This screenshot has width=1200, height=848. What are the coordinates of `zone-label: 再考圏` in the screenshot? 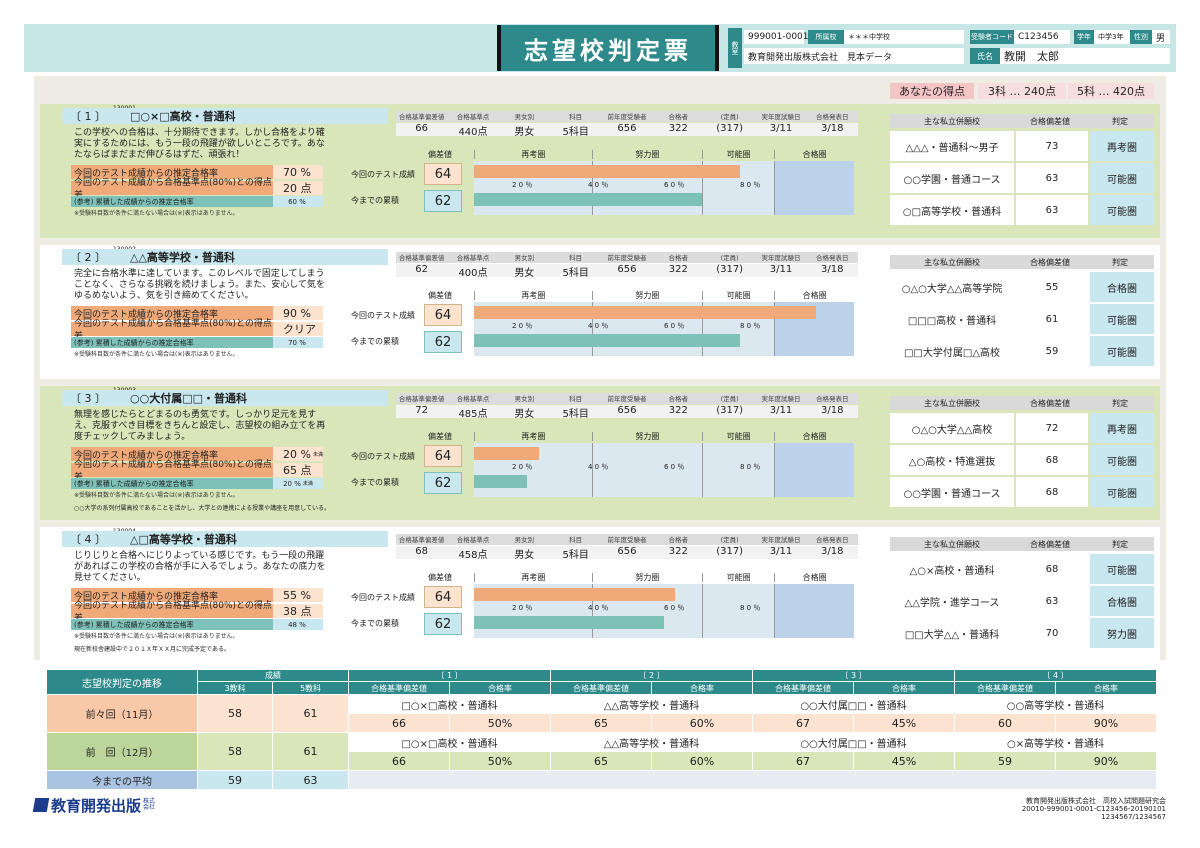 It's located at (533, 155).